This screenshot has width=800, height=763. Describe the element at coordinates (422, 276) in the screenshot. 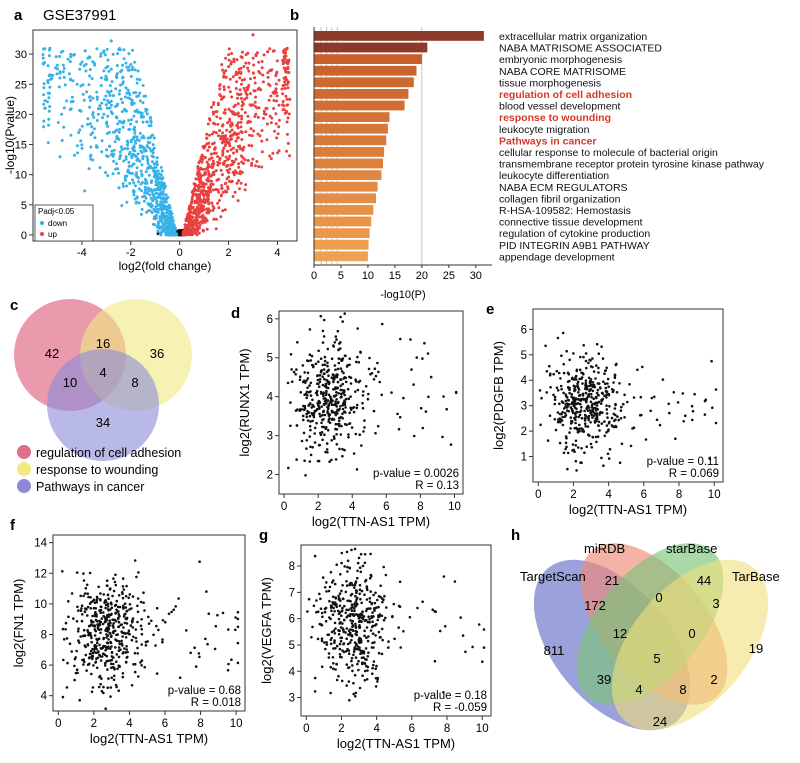

I see `bar-xtick-label: 20` at that location.